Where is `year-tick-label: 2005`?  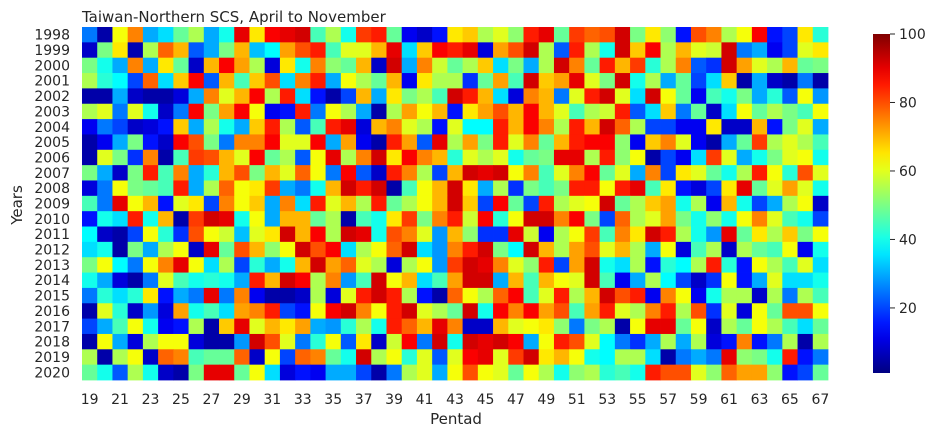
year-tick-label: 2005 is located at coordinates (52, 143).